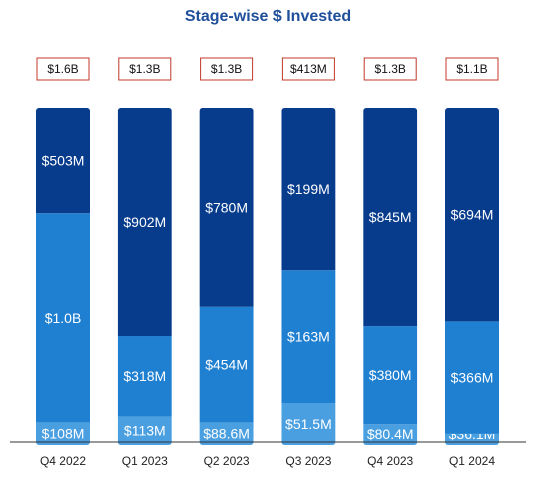  I want to click on segment-label: $80.4M, so click(390, 434).